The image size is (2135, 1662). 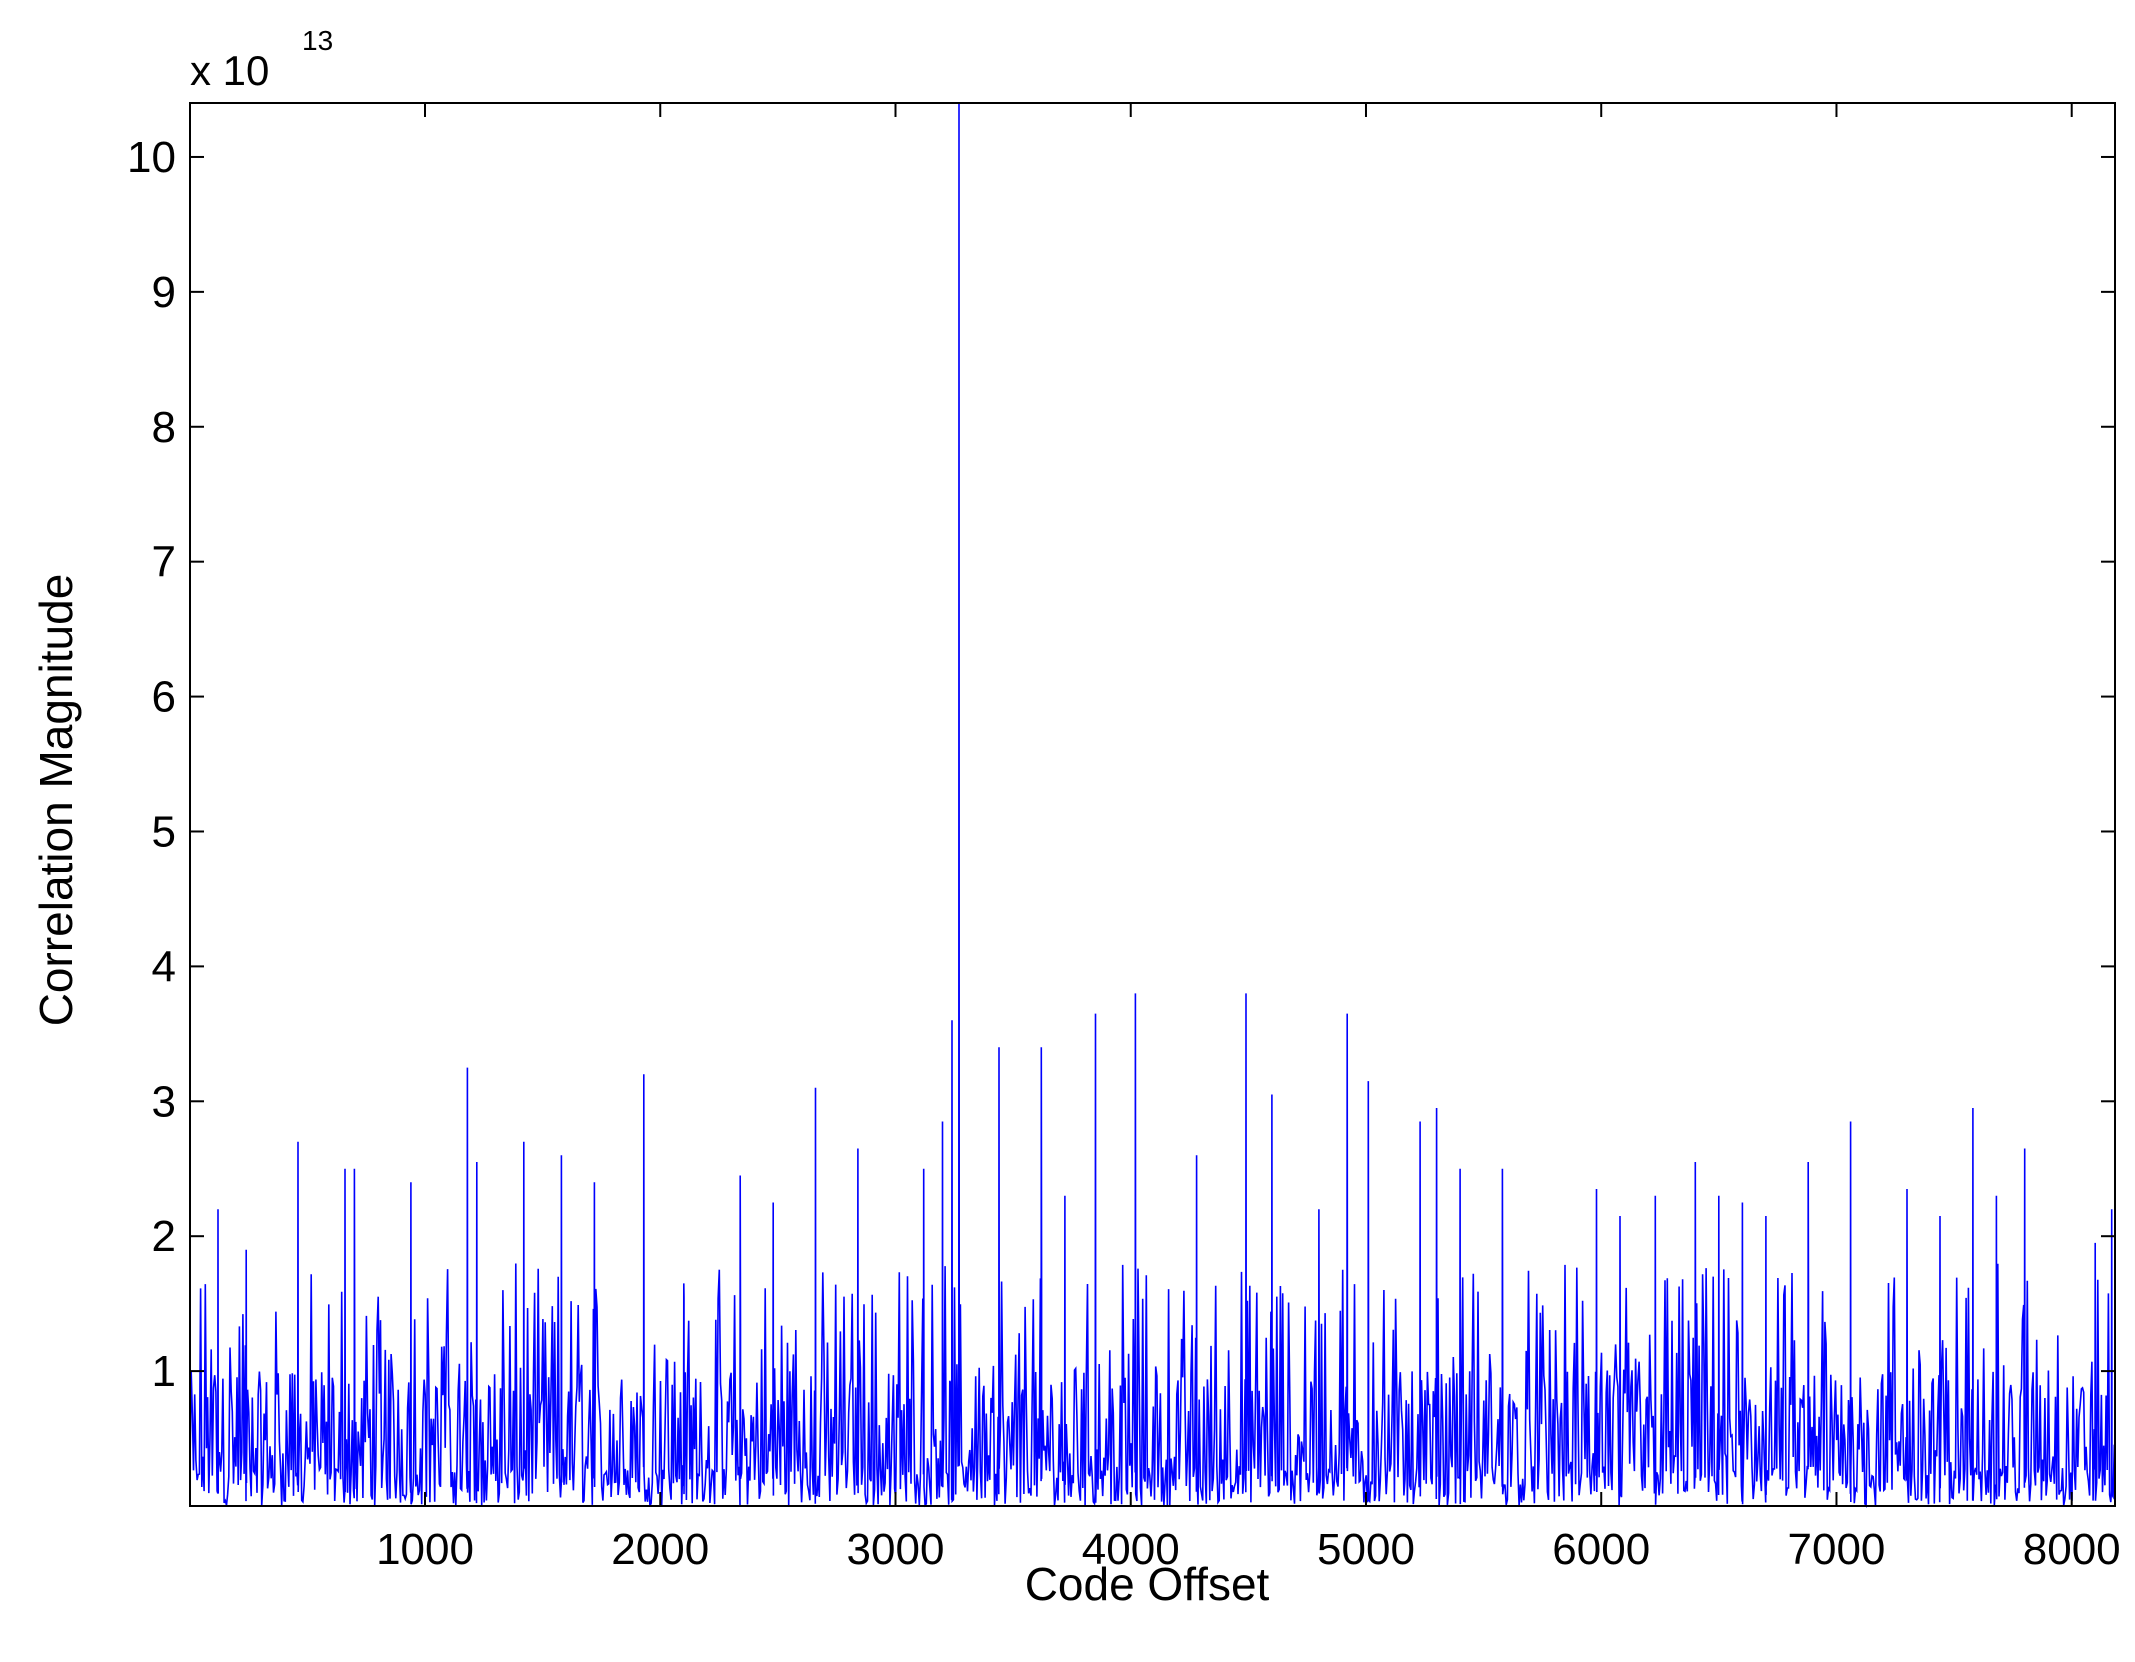 What do you see at coordinates (164, 427) in the screenshot?
I see `y-tick-label-8: 8` at bounding box center [164, 427].